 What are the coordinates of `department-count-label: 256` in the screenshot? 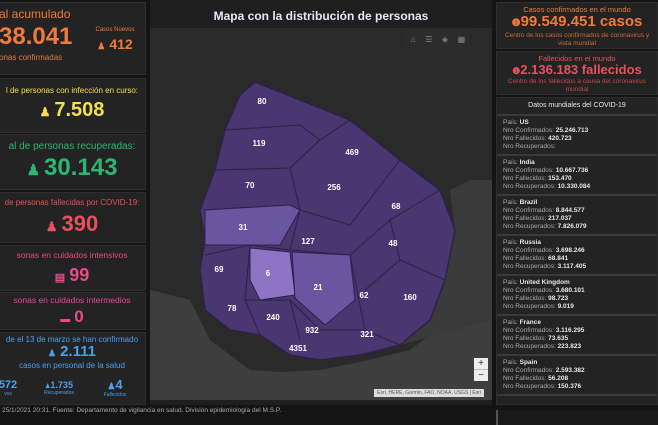 It's located at (334, 187).